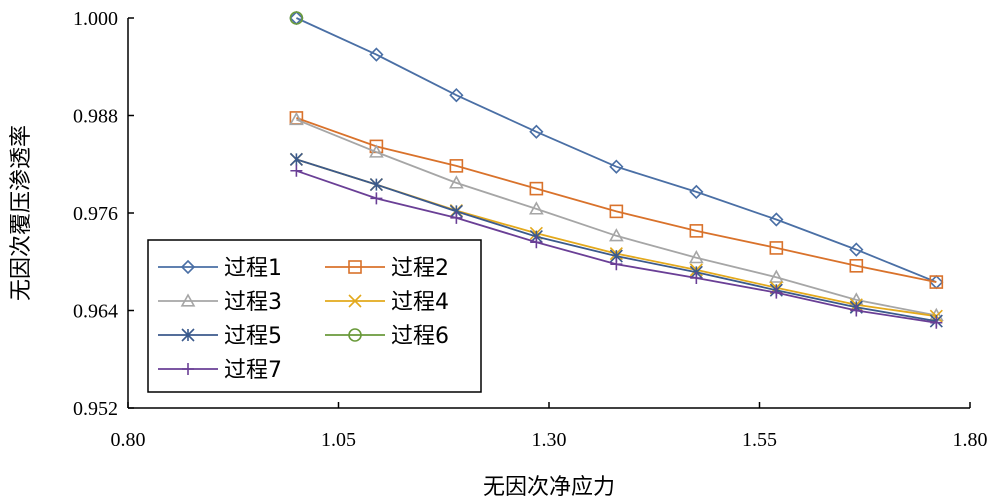 The image size is (1000, 503). I want to click on legend-box, so click(314, 316).